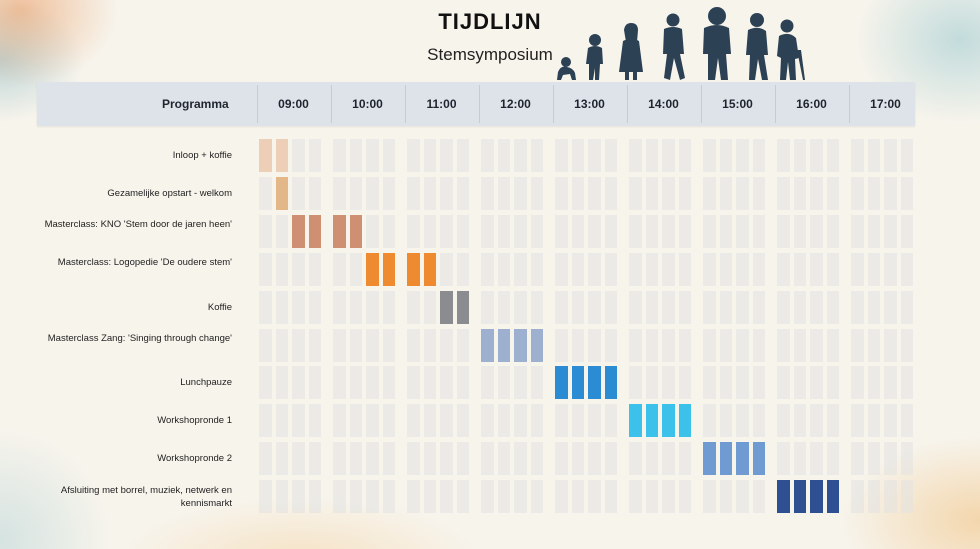 The height and width of the screenshot is (549, 980). I want to click on page-subtitle: Stemsymposium, so click(490, 54).